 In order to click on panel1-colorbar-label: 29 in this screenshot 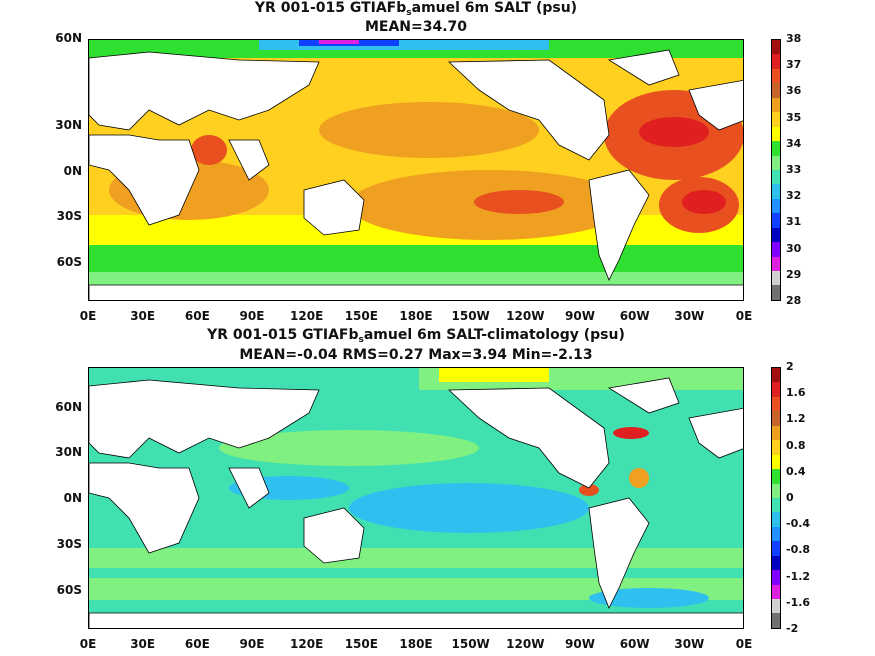, I will do `click(794, 274)`.